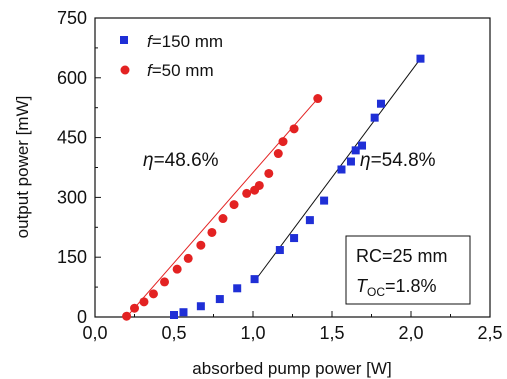 This screenshot has width=507, height=379. I want to click on y-tick-label: 750, so click(72, 18).